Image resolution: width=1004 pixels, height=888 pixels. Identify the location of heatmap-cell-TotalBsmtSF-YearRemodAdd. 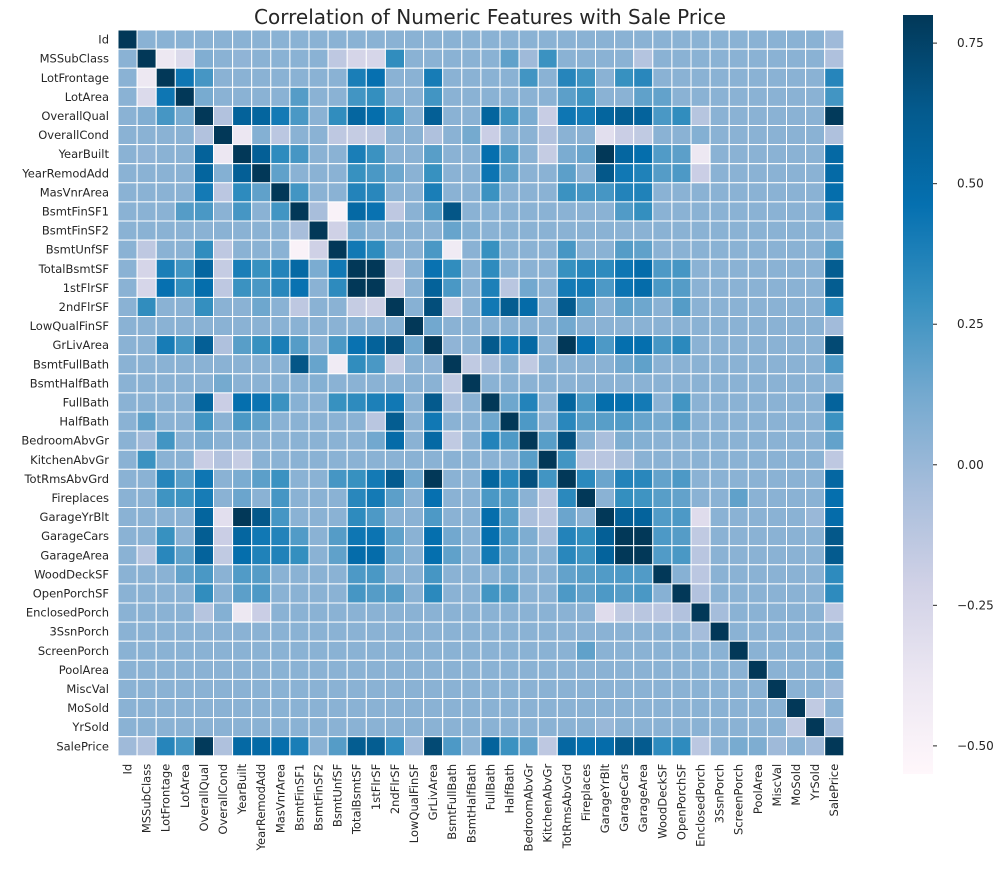
(261, 268).